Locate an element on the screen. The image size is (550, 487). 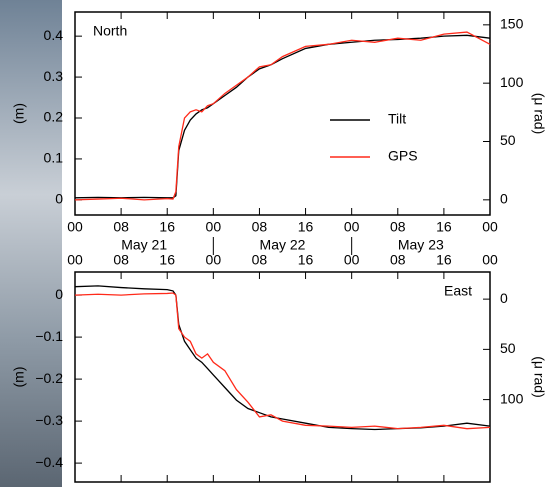
panel-title: North is located at coordinates (110, 31).